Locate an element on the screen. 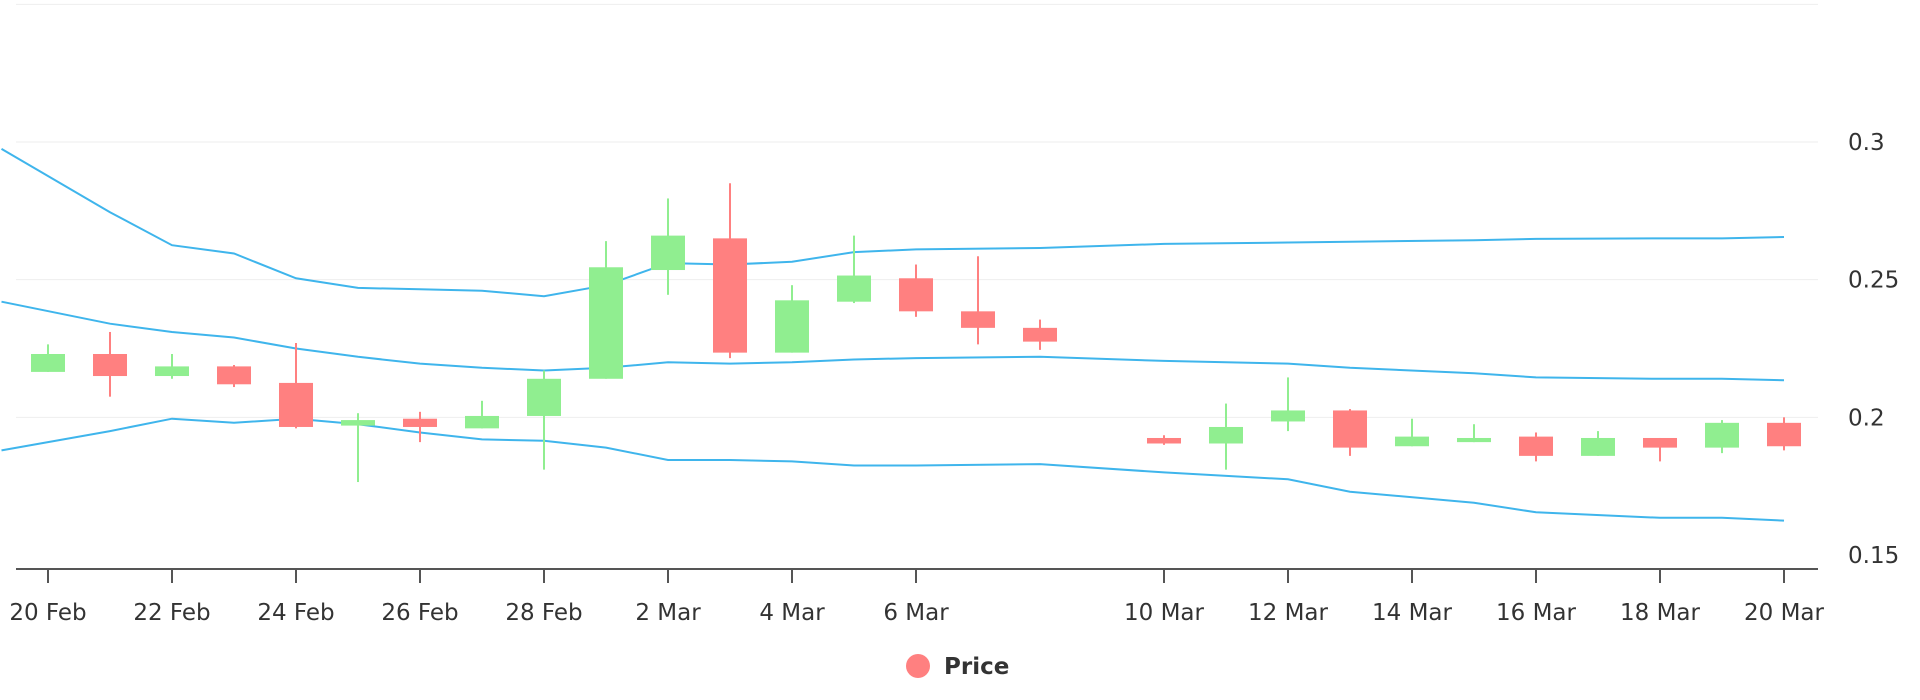  y-tick-label: 0.2 is located at coordinates (1866, 418).